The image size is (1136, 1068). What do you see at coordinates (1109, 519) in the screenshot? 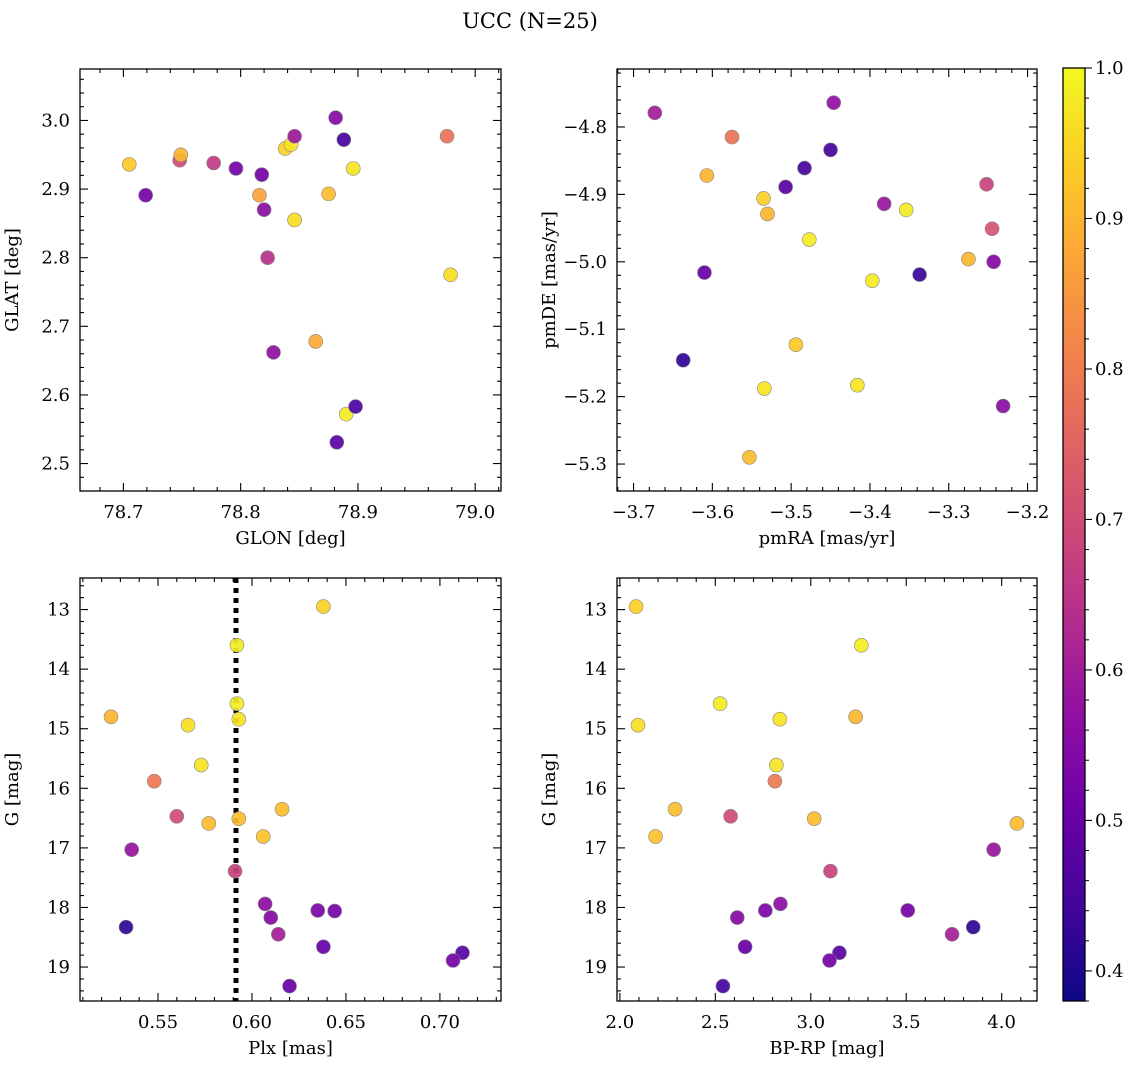
I see `colorbar-tick-label: 0.7` at bounding box center [1109, 519].